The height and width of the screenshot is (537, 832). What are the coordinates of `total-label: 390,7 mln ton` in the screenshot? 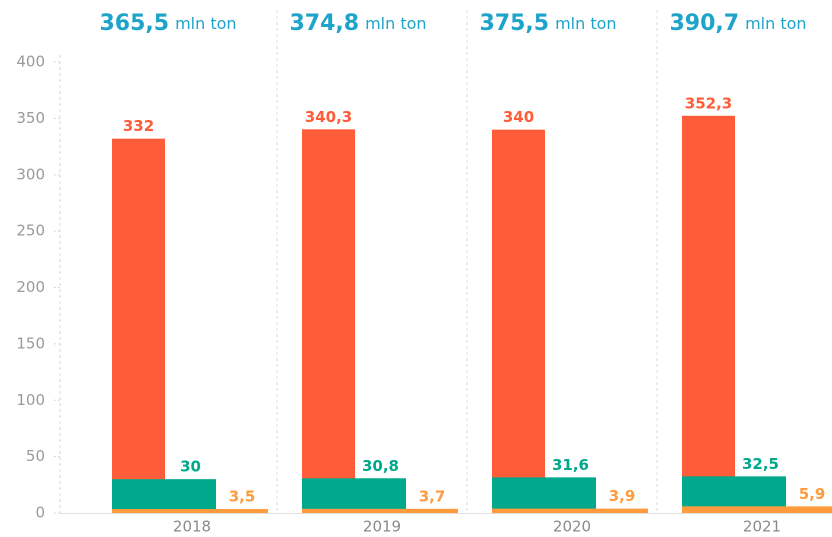 It's located at (737, 23).